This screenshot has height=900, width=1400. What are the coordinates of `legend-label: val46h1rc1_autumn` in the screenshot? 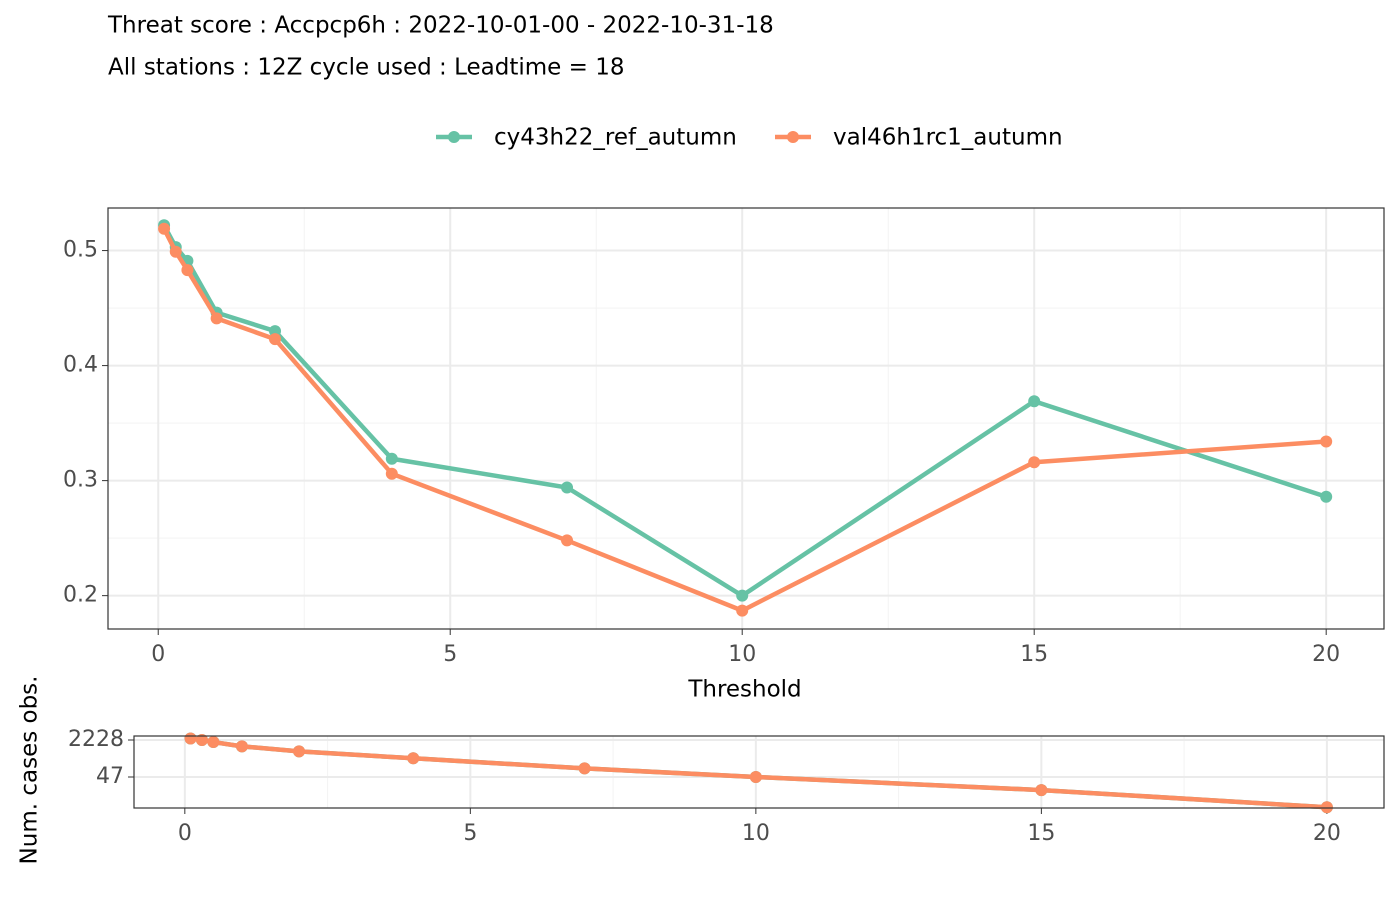 It's located at (948, 138).